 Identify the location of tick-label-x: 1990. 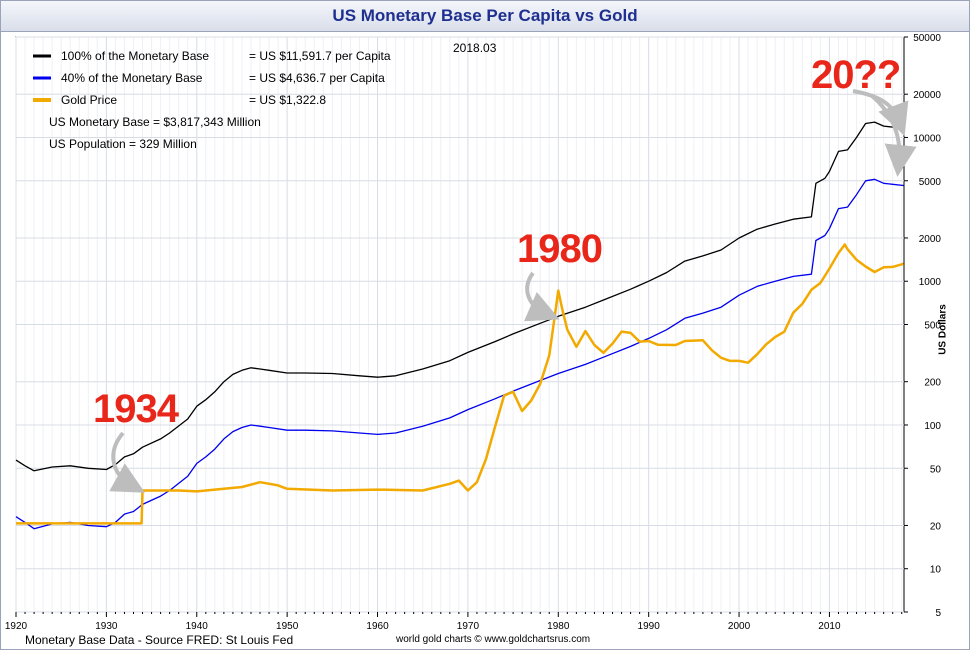
(649, 626).